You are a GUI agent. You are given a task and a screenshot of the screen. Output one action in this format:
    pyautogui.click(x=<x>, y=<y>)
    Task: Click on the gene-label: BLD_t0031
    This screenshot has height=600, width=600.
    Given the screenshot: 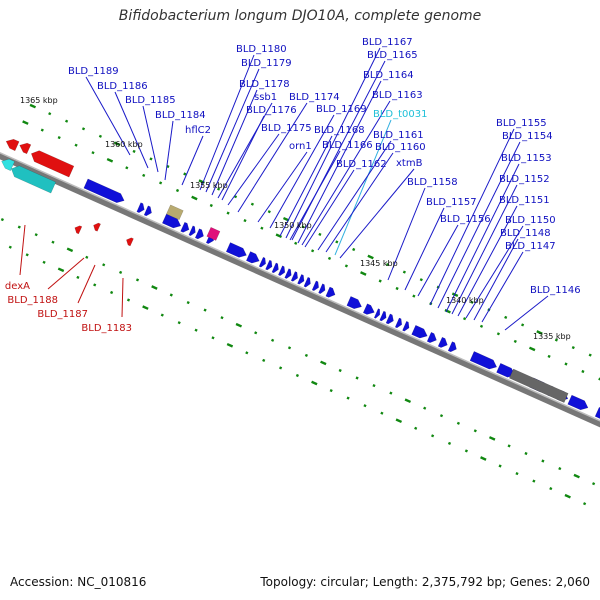 What is the action you would take?
    pyautogui.click(x=400, y=114)
    